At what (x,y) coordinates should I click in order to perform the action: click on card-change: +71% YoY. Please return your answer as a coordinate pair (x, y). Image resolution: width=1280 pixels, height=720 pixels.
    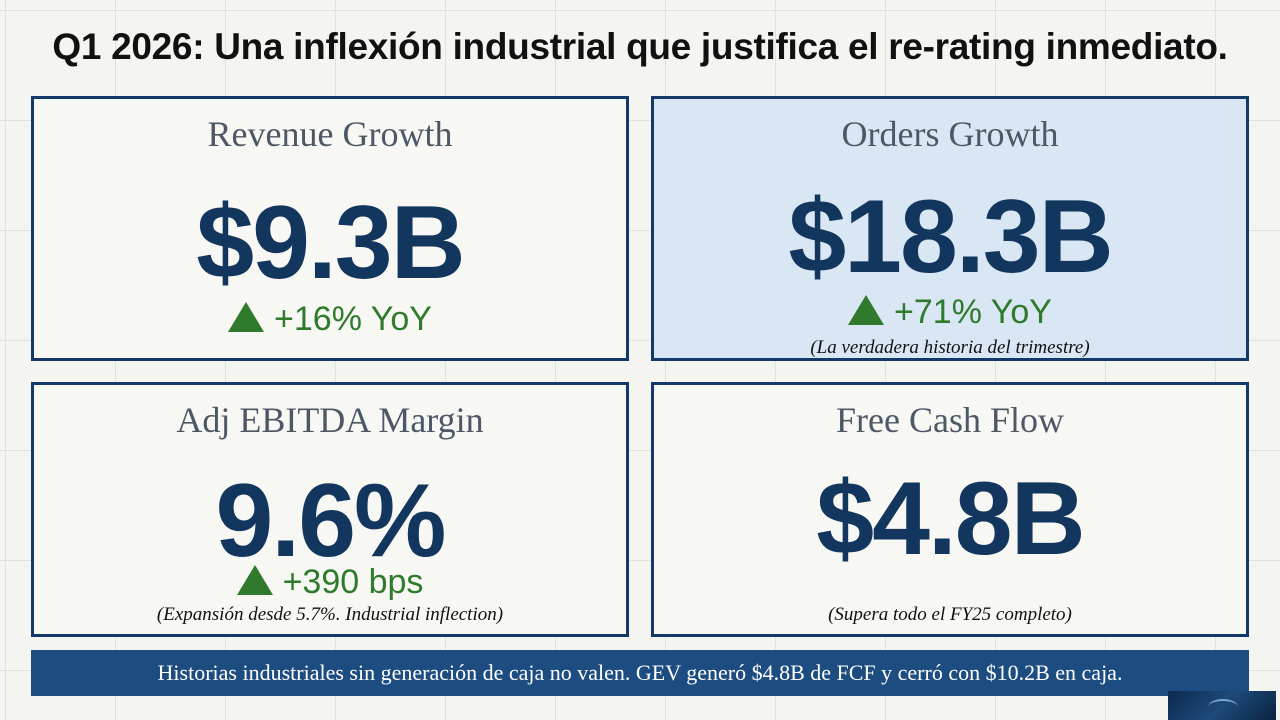
    Looking at the image, I should click on (950, 312).